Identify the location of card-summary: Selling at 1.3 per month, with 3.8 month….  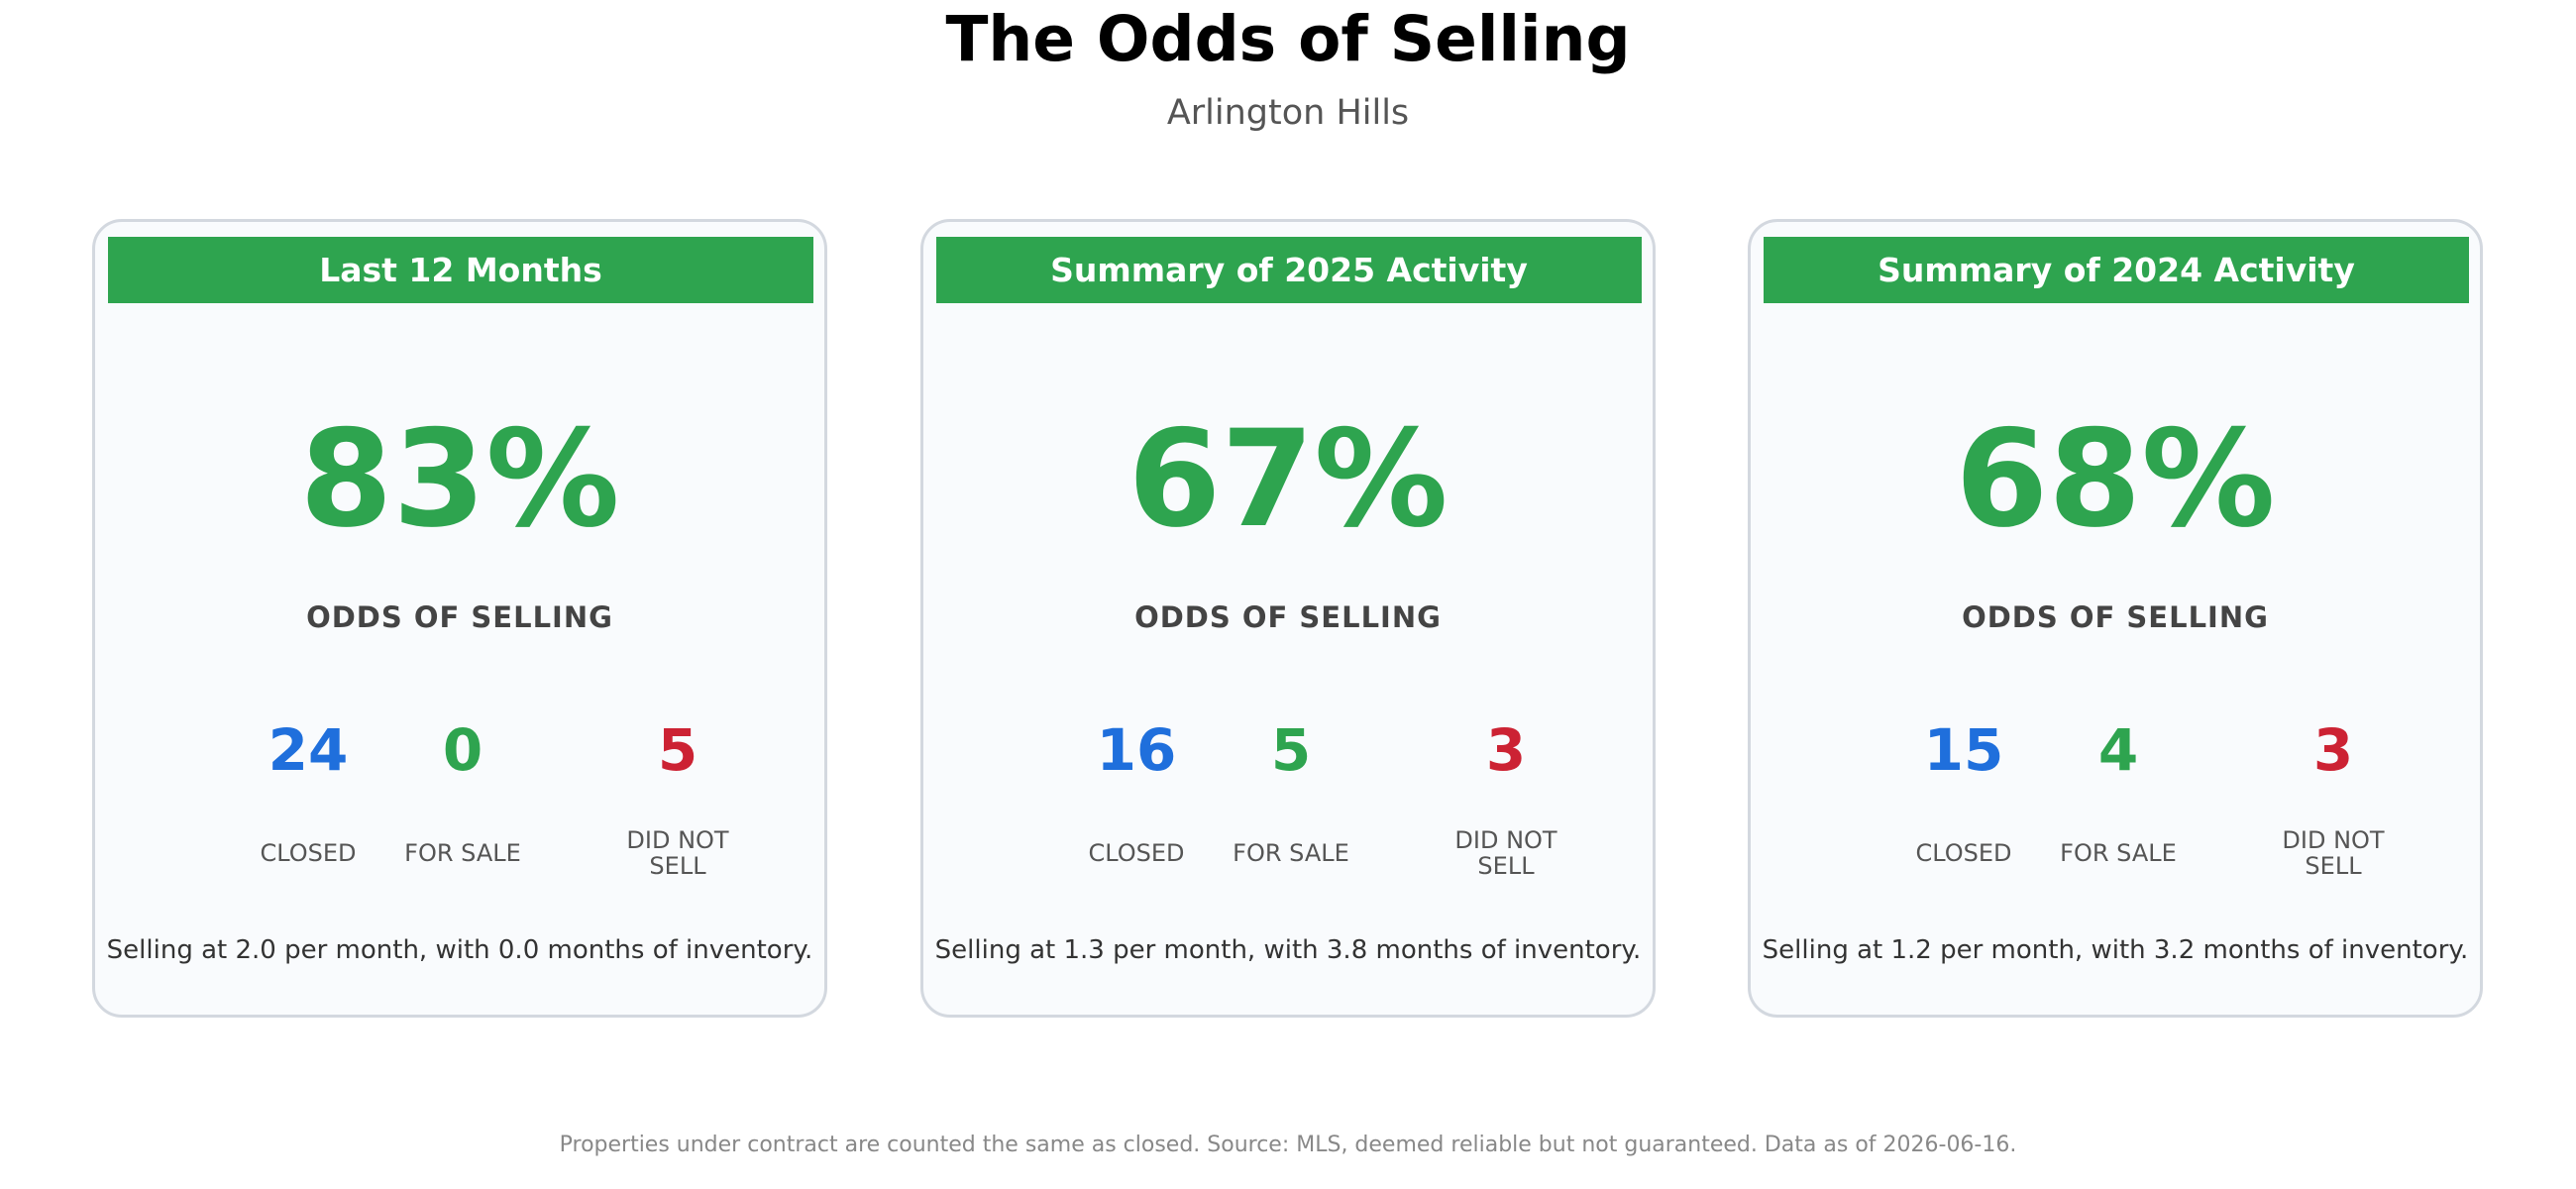
(1288, 950).